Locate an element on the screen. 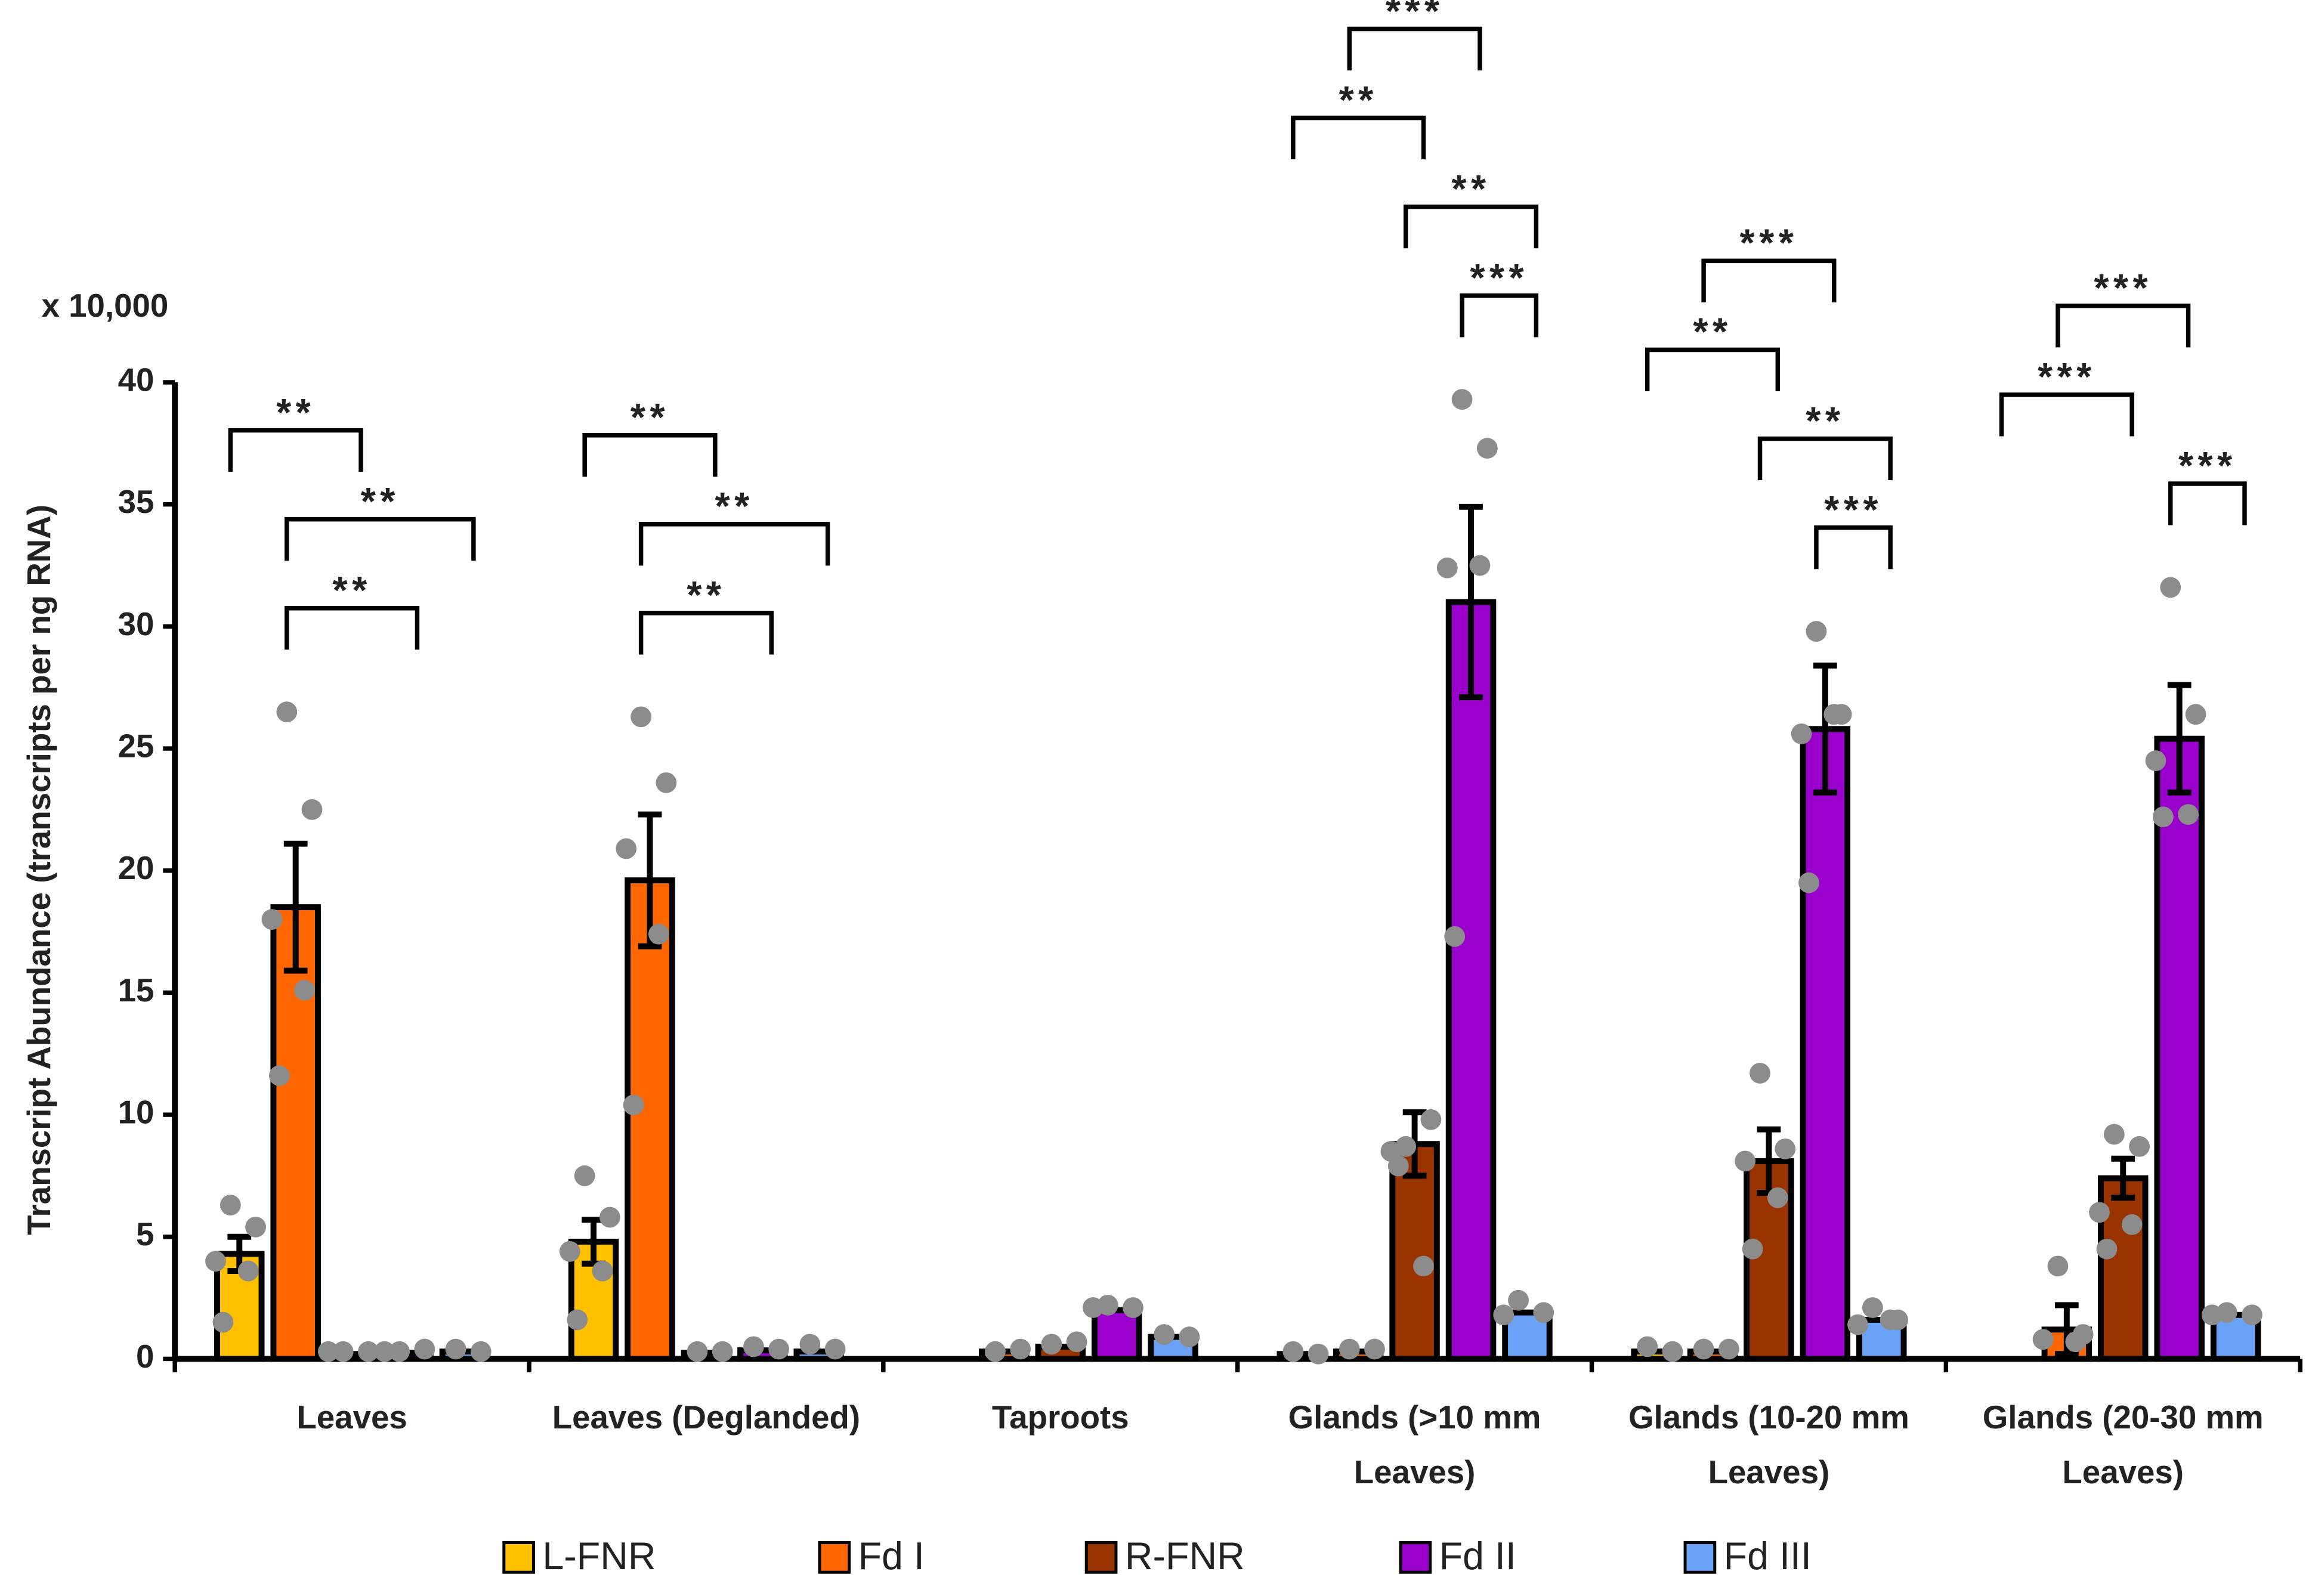  y-tick-label: 5 is located at coordinates (145, 1234).